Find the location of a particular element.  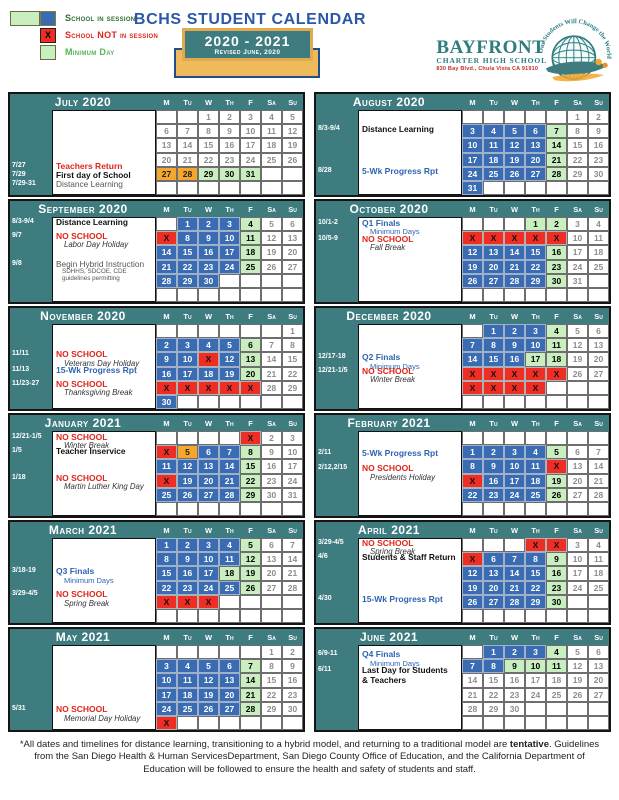

month-notes: NO SCHOOL Memorial Day Holiday is located at coordinates (104, 687).